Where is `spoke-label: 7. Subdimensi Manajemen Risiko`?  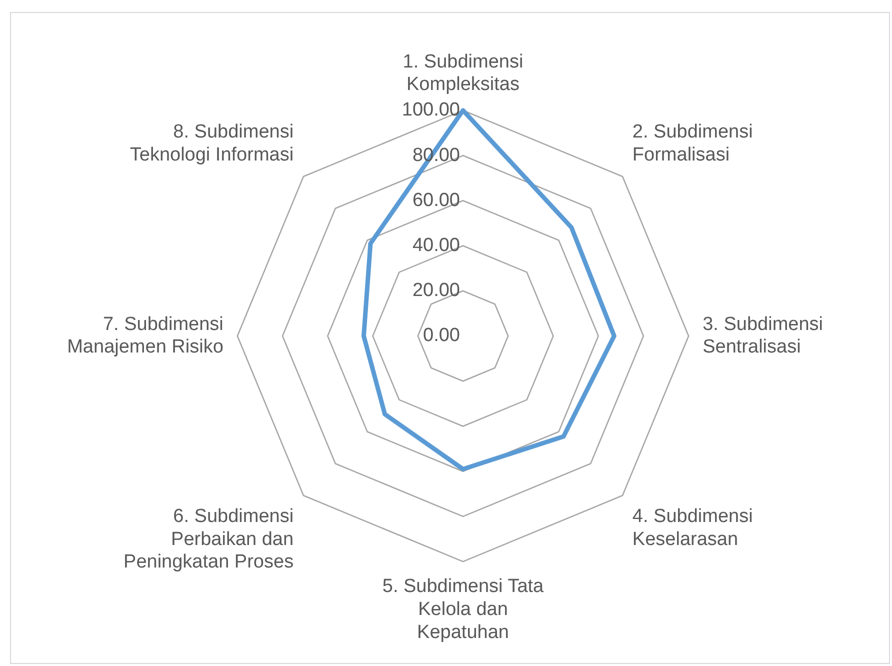 spoke-label: 7. Subdimensi Manajemen Risiko is located at coordinates (145, 336).